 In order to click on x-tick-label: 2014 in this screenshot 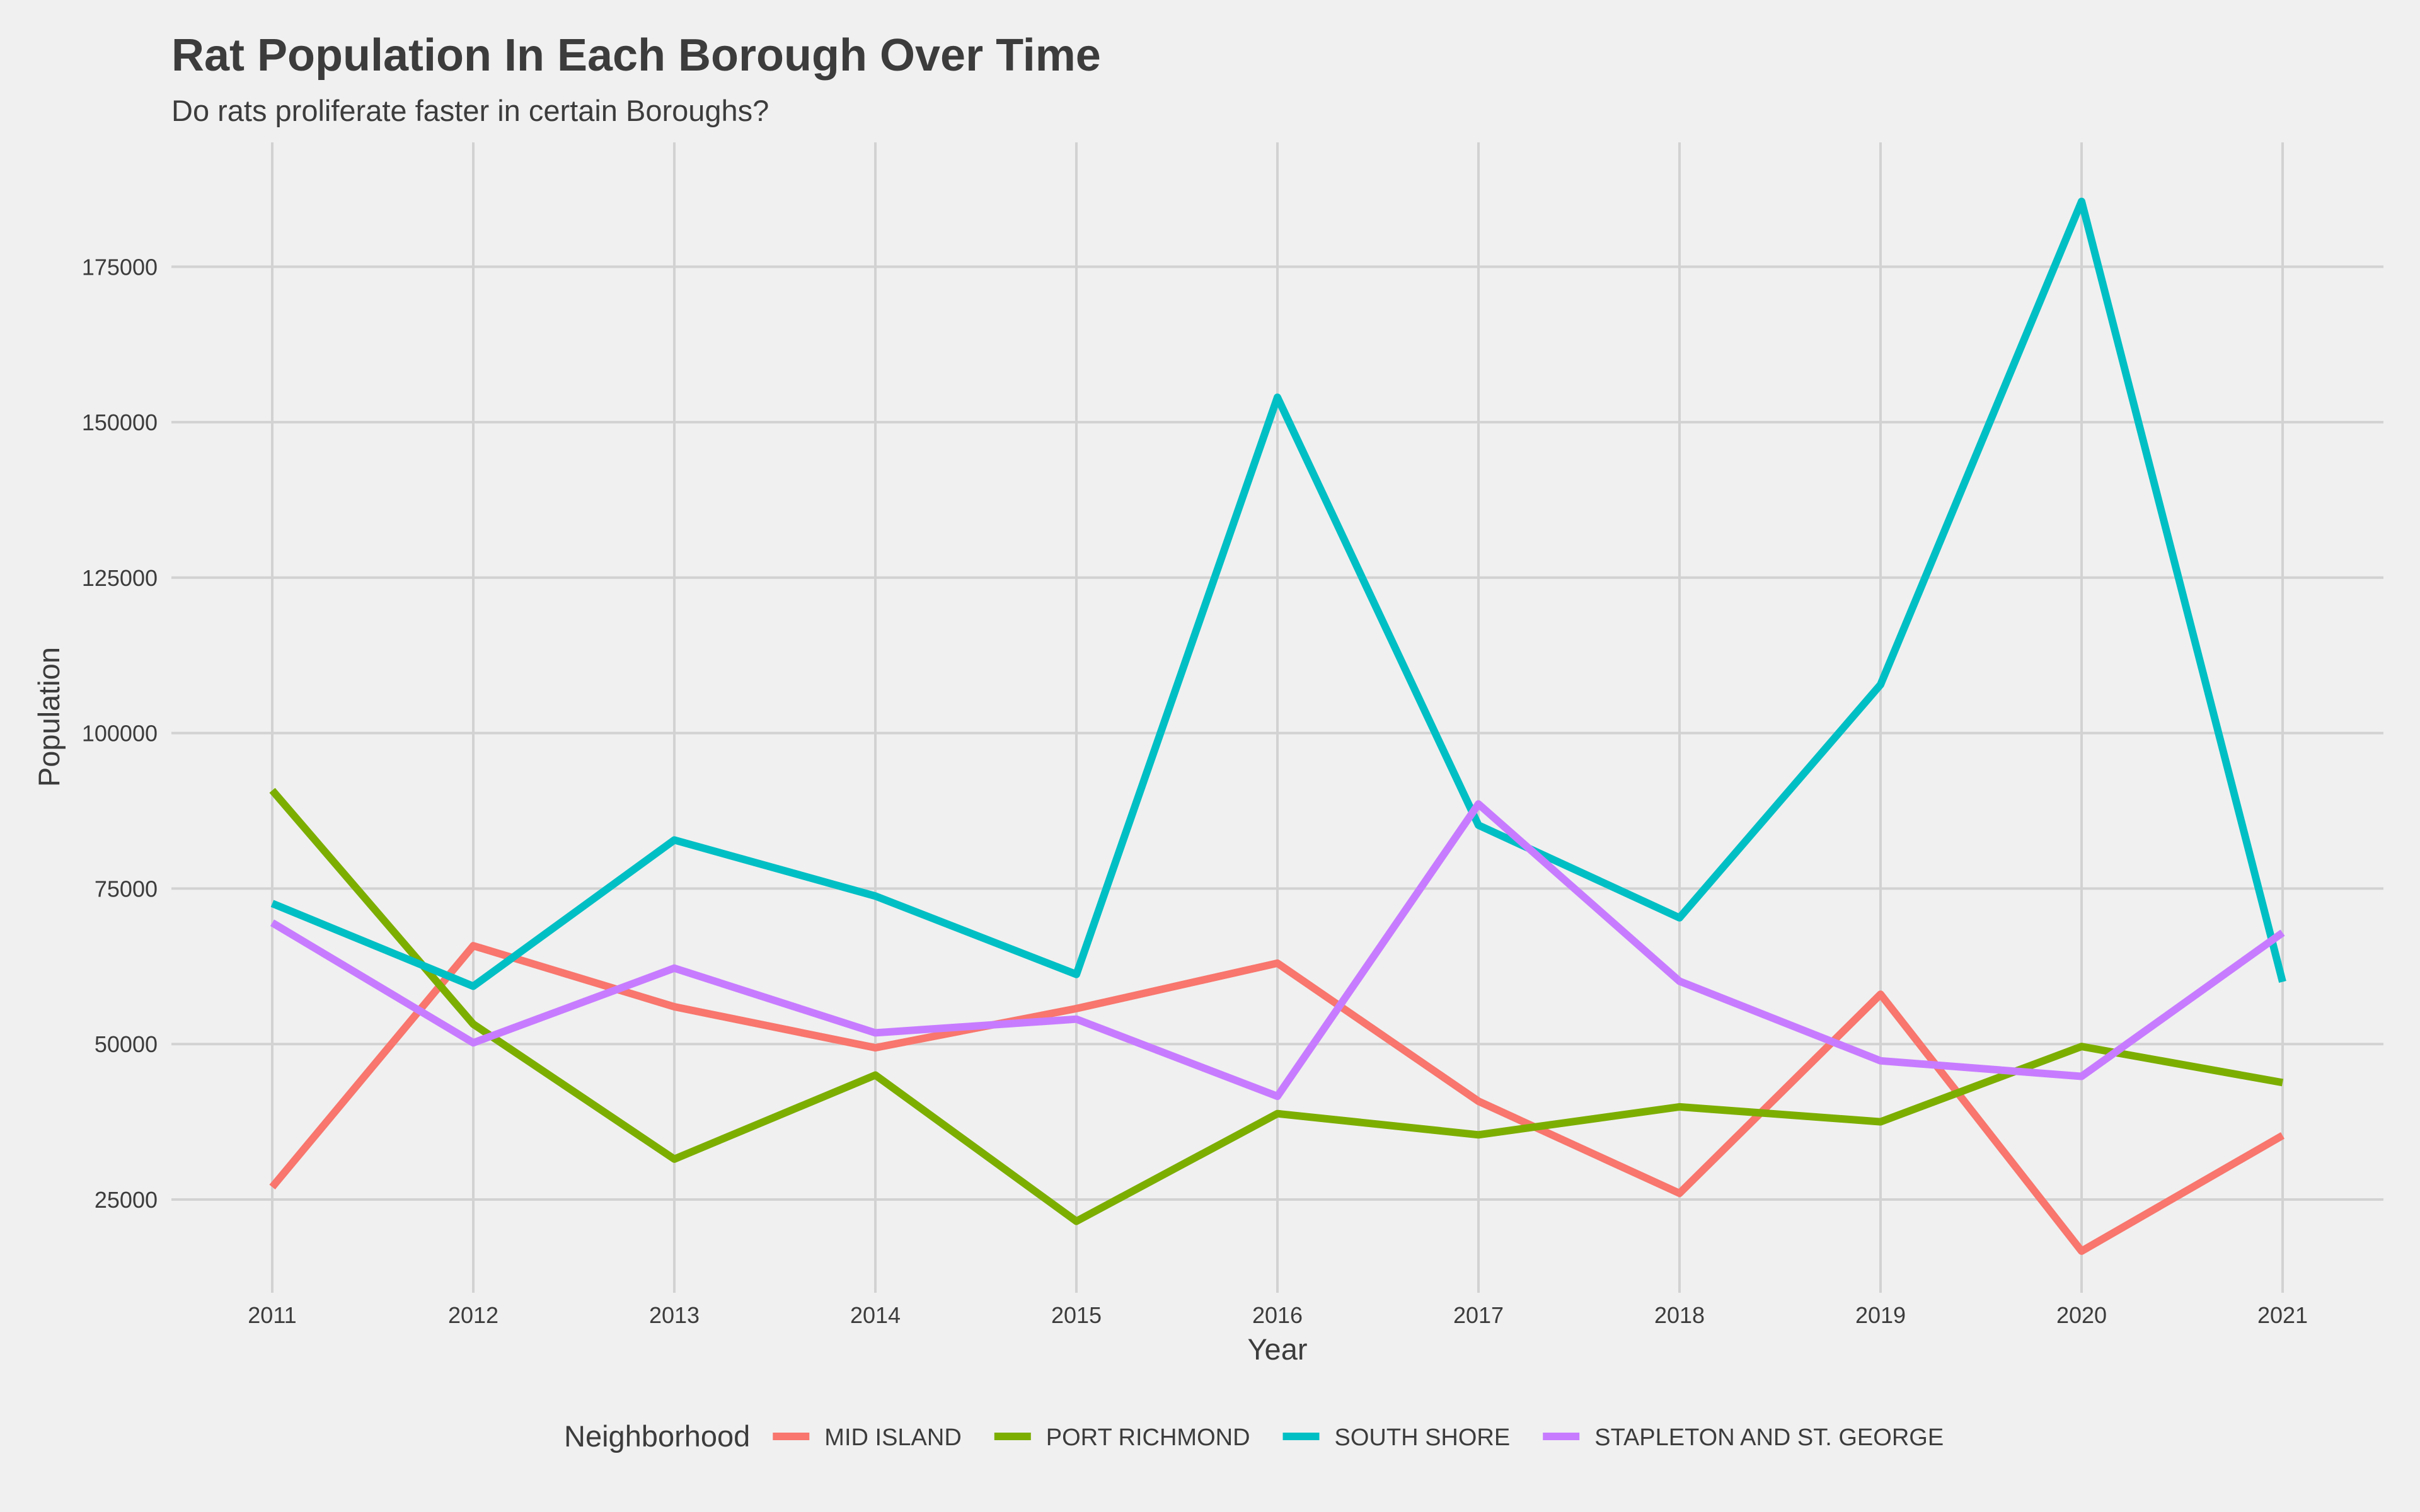, I will do `click(875, 1315)`.